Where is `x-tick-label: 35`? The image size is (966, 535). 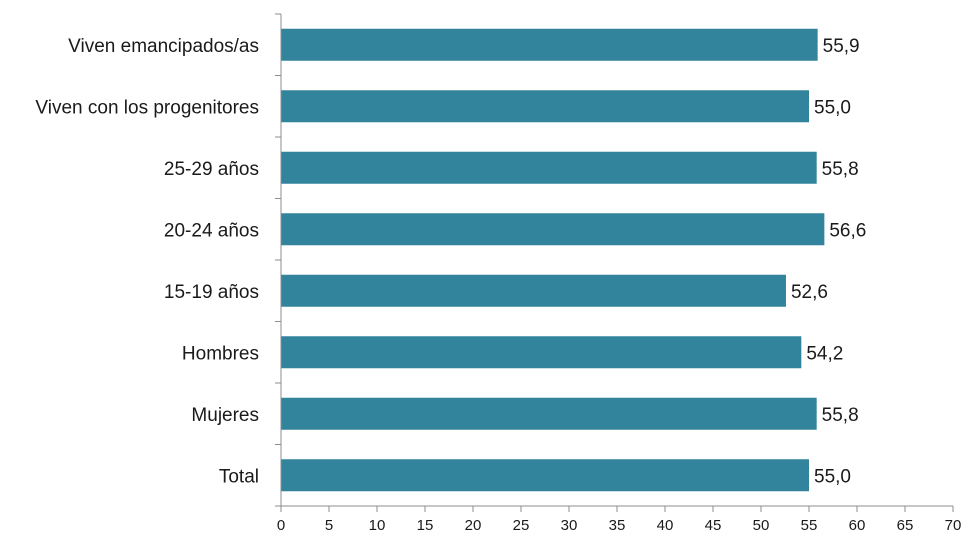
x-tick-label: 35 is located at coordinates (617, 525).